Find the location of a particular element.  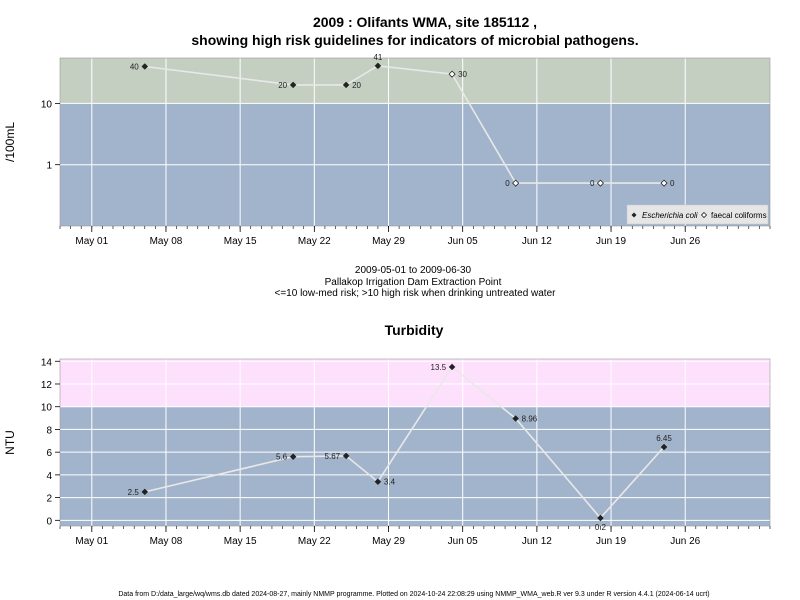

chart2-data-label: 2.5 is located at coordinates (134, 492).